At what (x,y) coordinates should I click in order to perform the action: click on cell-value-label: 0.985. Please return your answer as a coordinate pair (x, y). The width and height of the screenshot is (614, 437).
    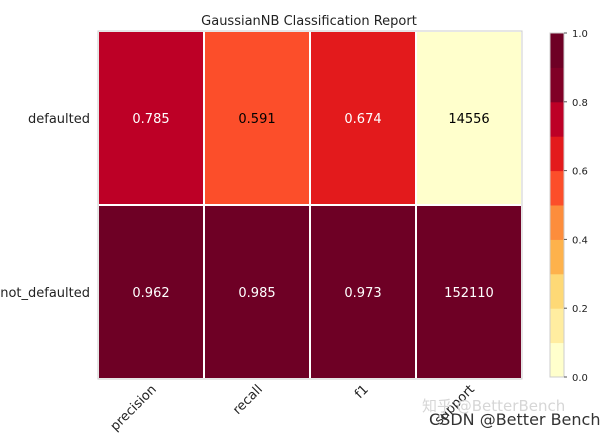
    Looking at the image, I should click on (256, 293).